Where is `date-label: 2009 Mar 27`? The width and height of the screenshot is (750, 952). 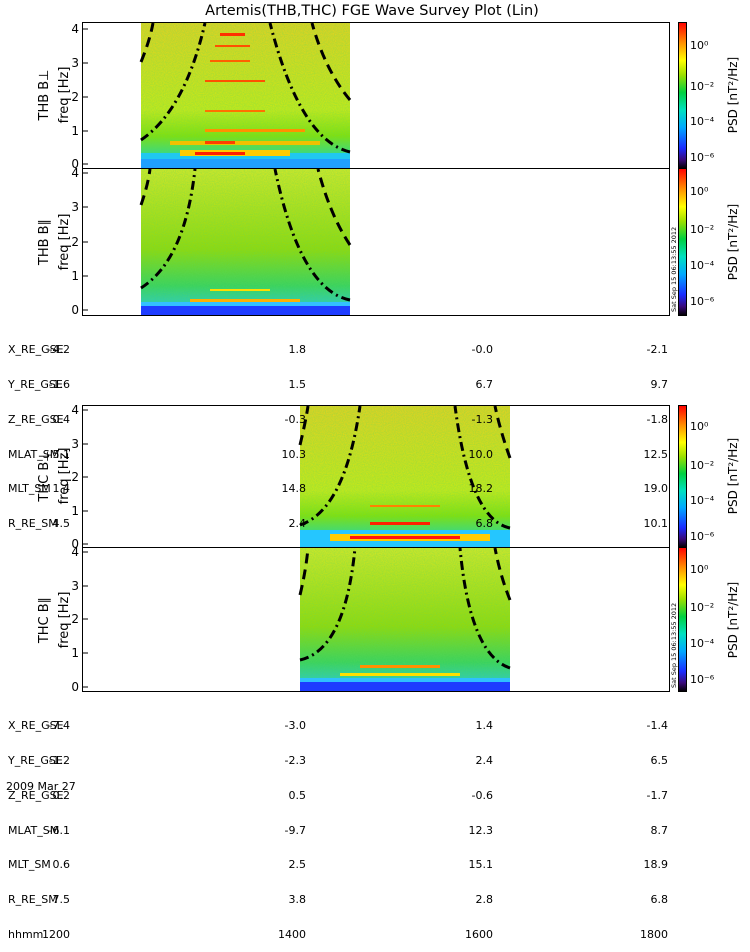
date-label: 2009 Mar 27 is located at coordinates (41, 786).